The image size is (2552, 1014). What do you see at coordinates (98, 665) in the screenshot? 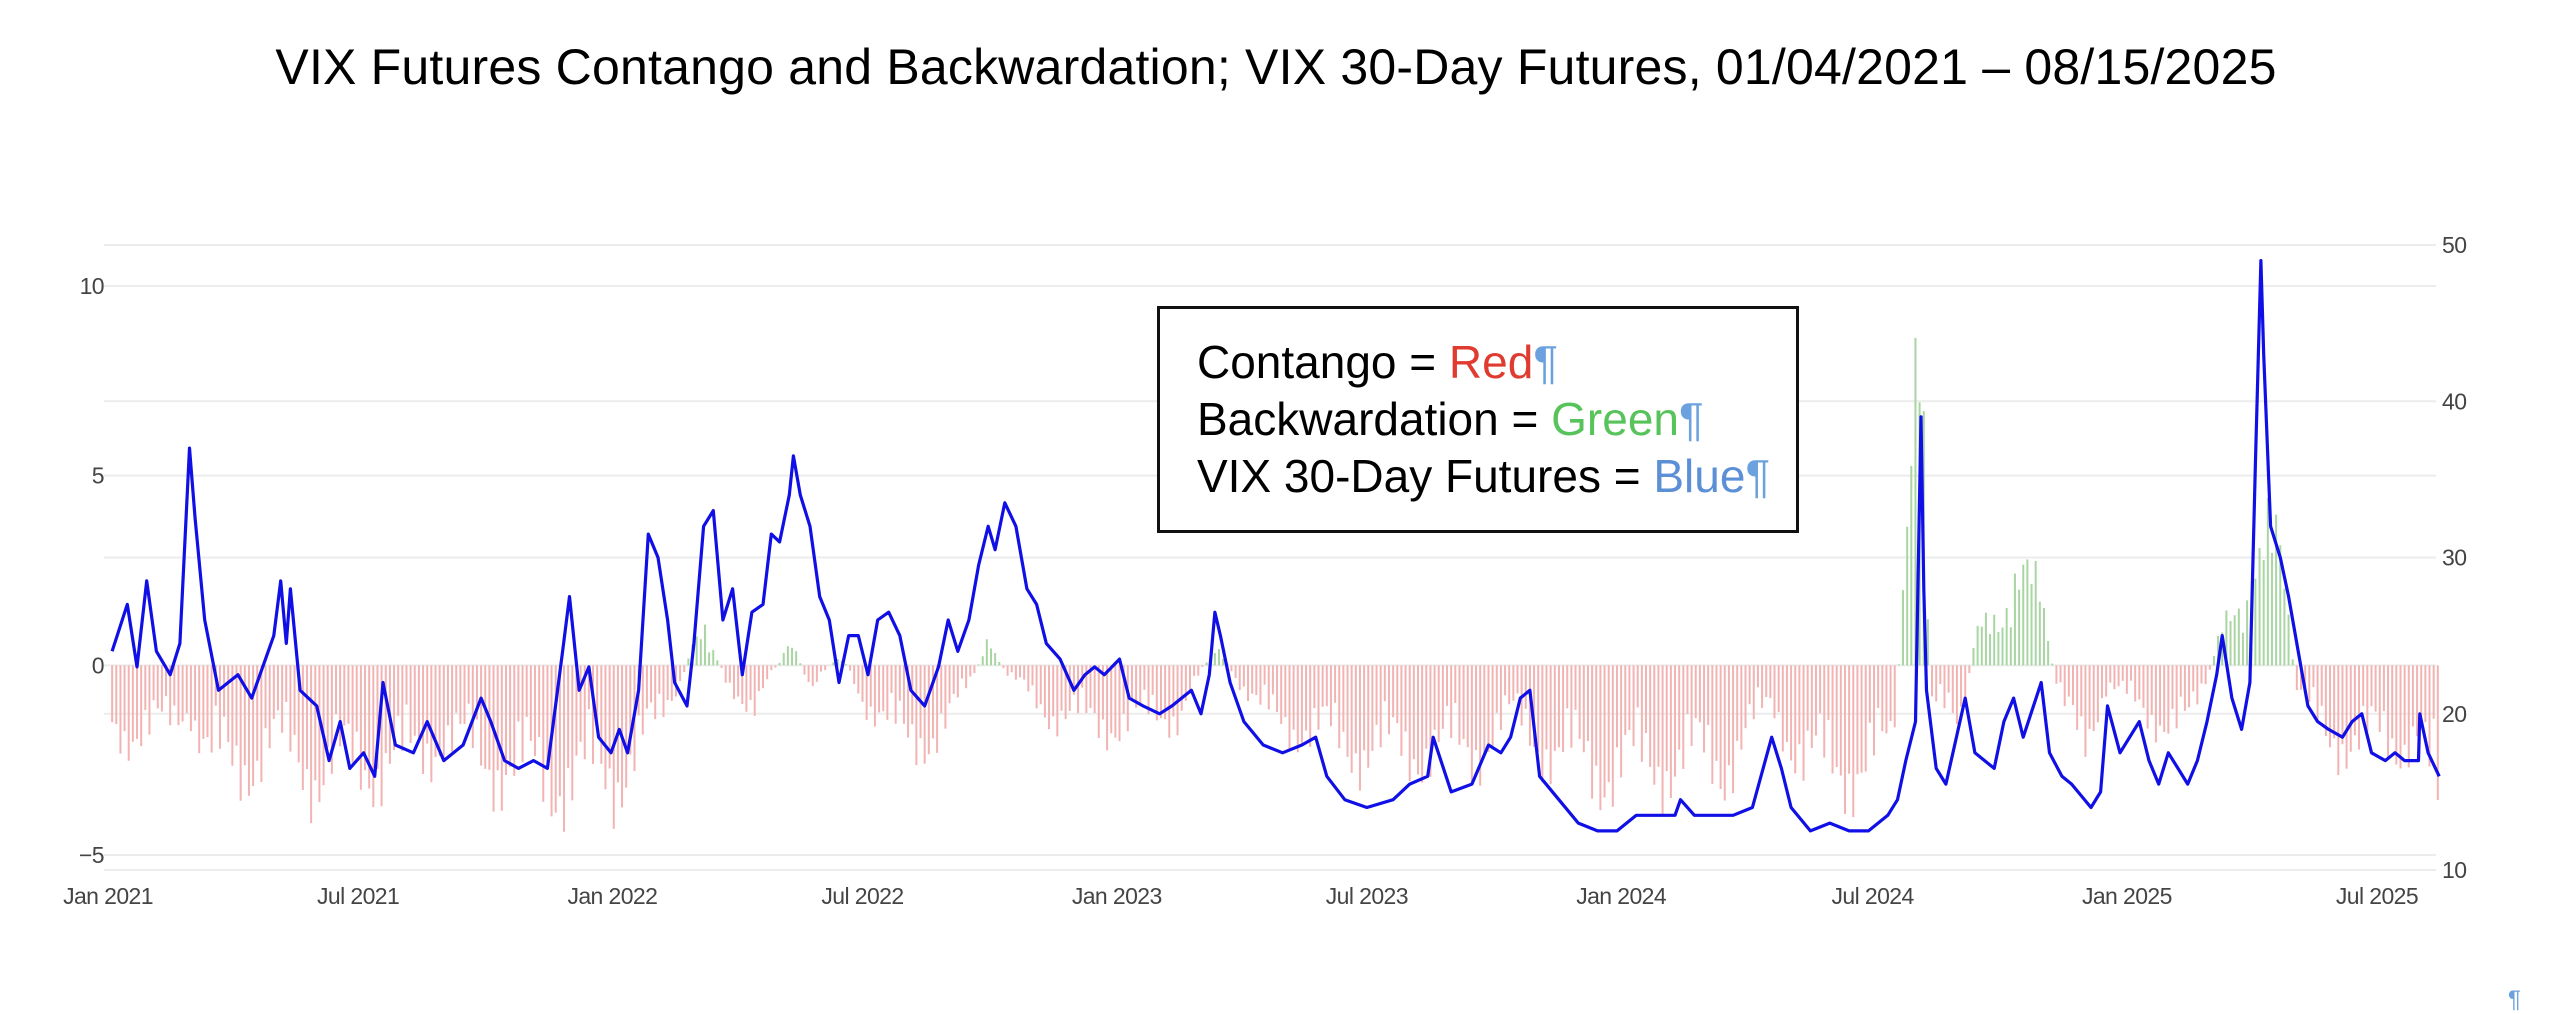
I see `y-left-tick-label: 0` at bounding box center [98, 665].